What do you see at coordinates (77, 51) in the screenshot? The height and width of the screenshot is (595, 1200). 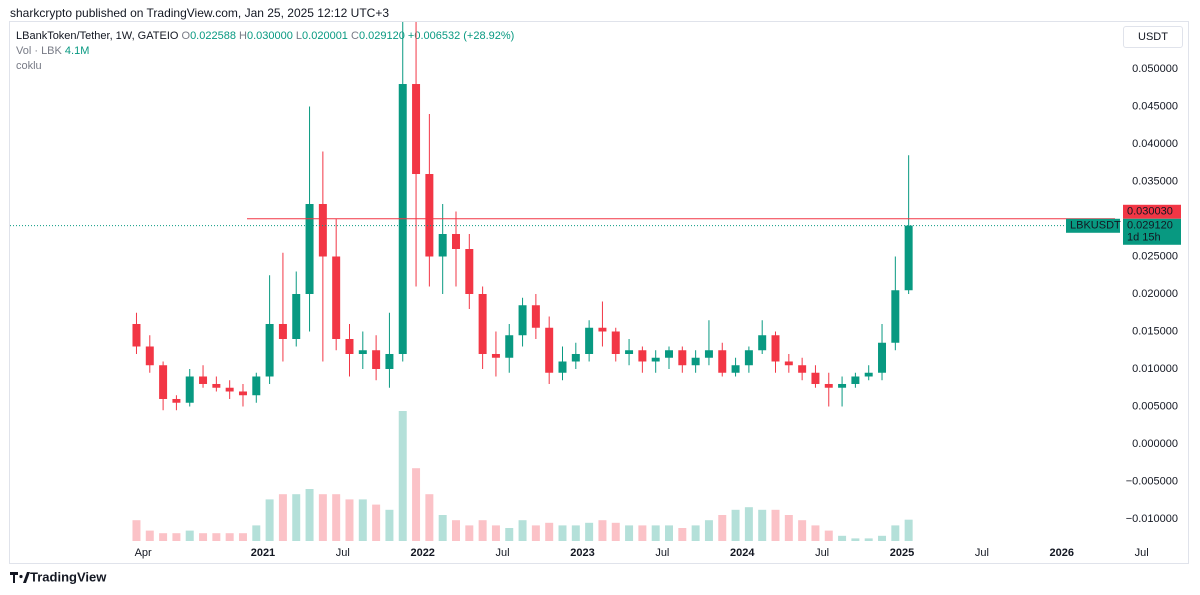 I see `volume-value: 4.1M` at bounding box center [77, 51].